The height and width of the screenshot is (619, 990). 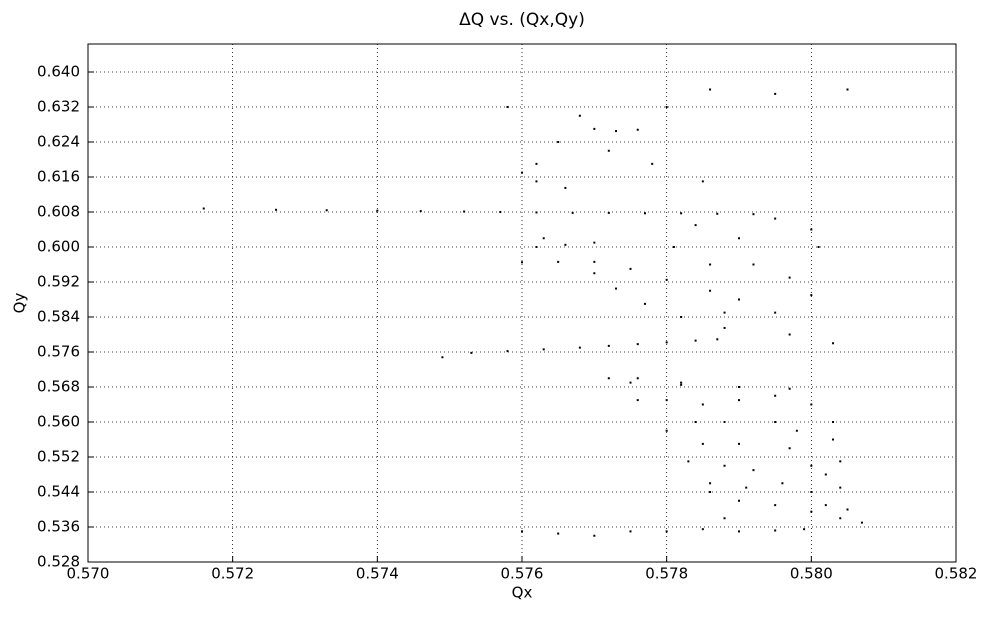 I want to click on y-tick-label: 0.592, so click(x=58, y=282).